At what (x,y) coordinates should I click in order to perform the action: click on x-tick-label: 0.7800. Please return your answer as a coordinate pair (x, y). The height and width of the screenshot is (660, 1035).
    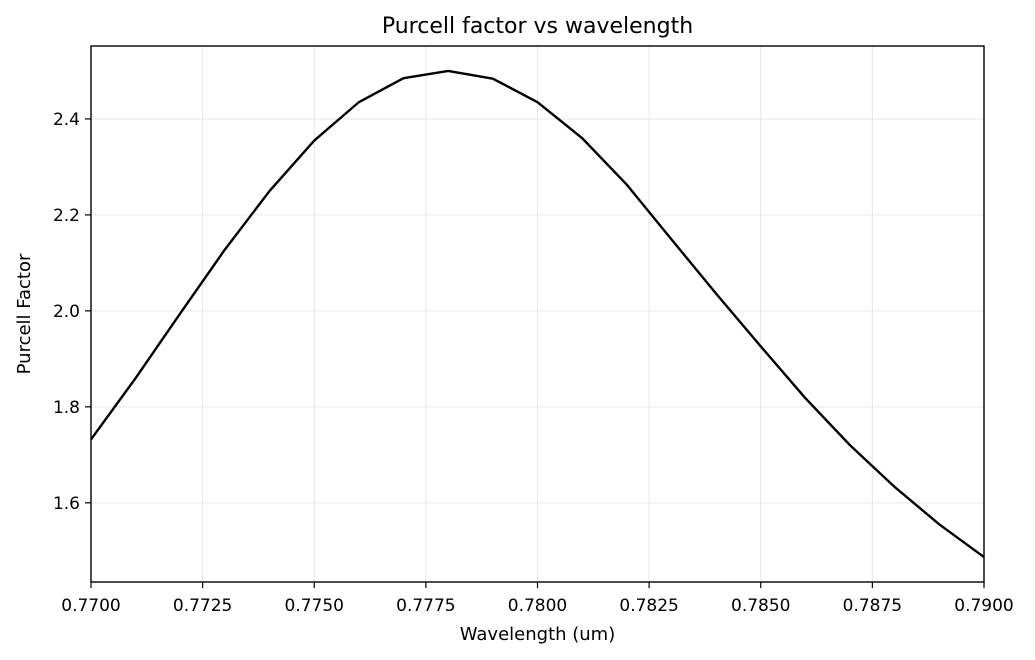
    Looking at the image, I should click on (537, 606).